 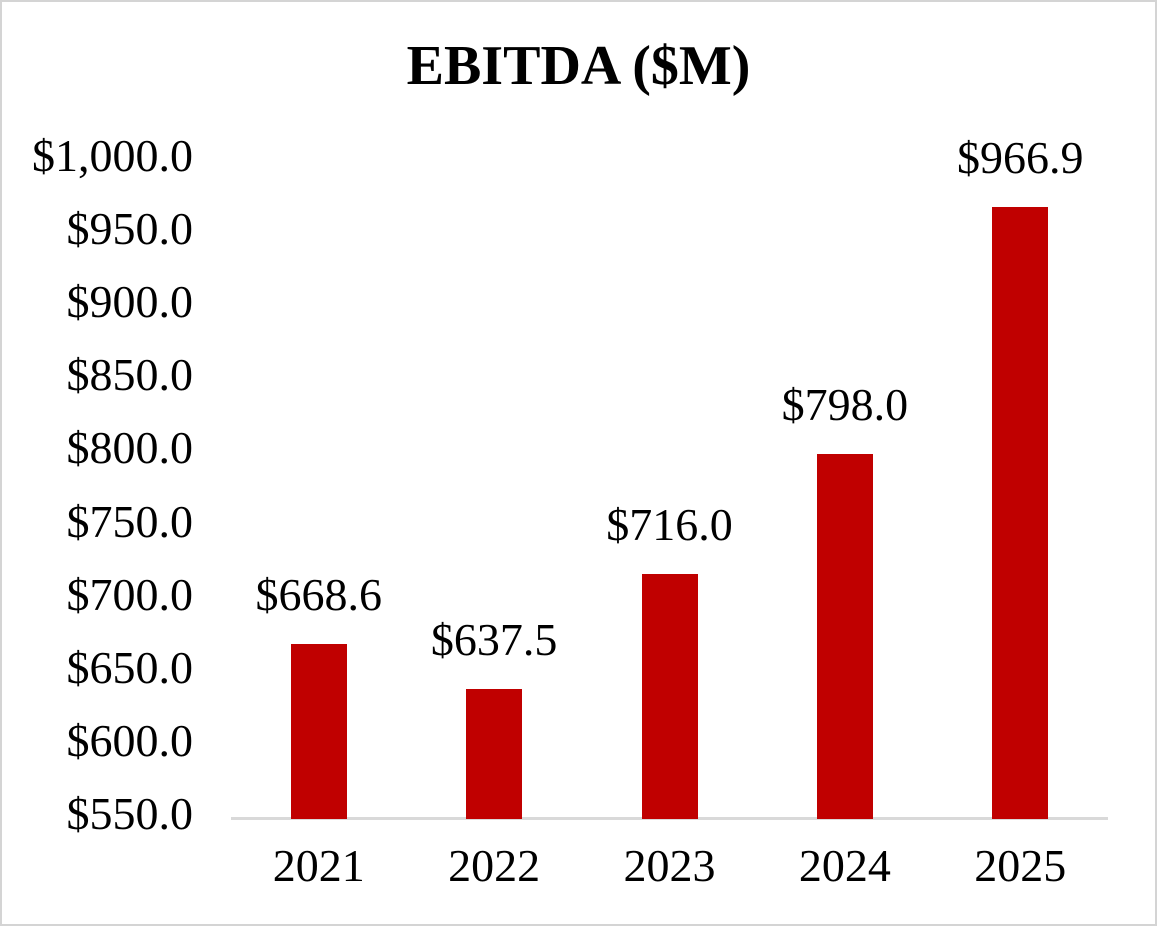 I want to click on y-tick-label: $800.0, so click(x=130, y=448).